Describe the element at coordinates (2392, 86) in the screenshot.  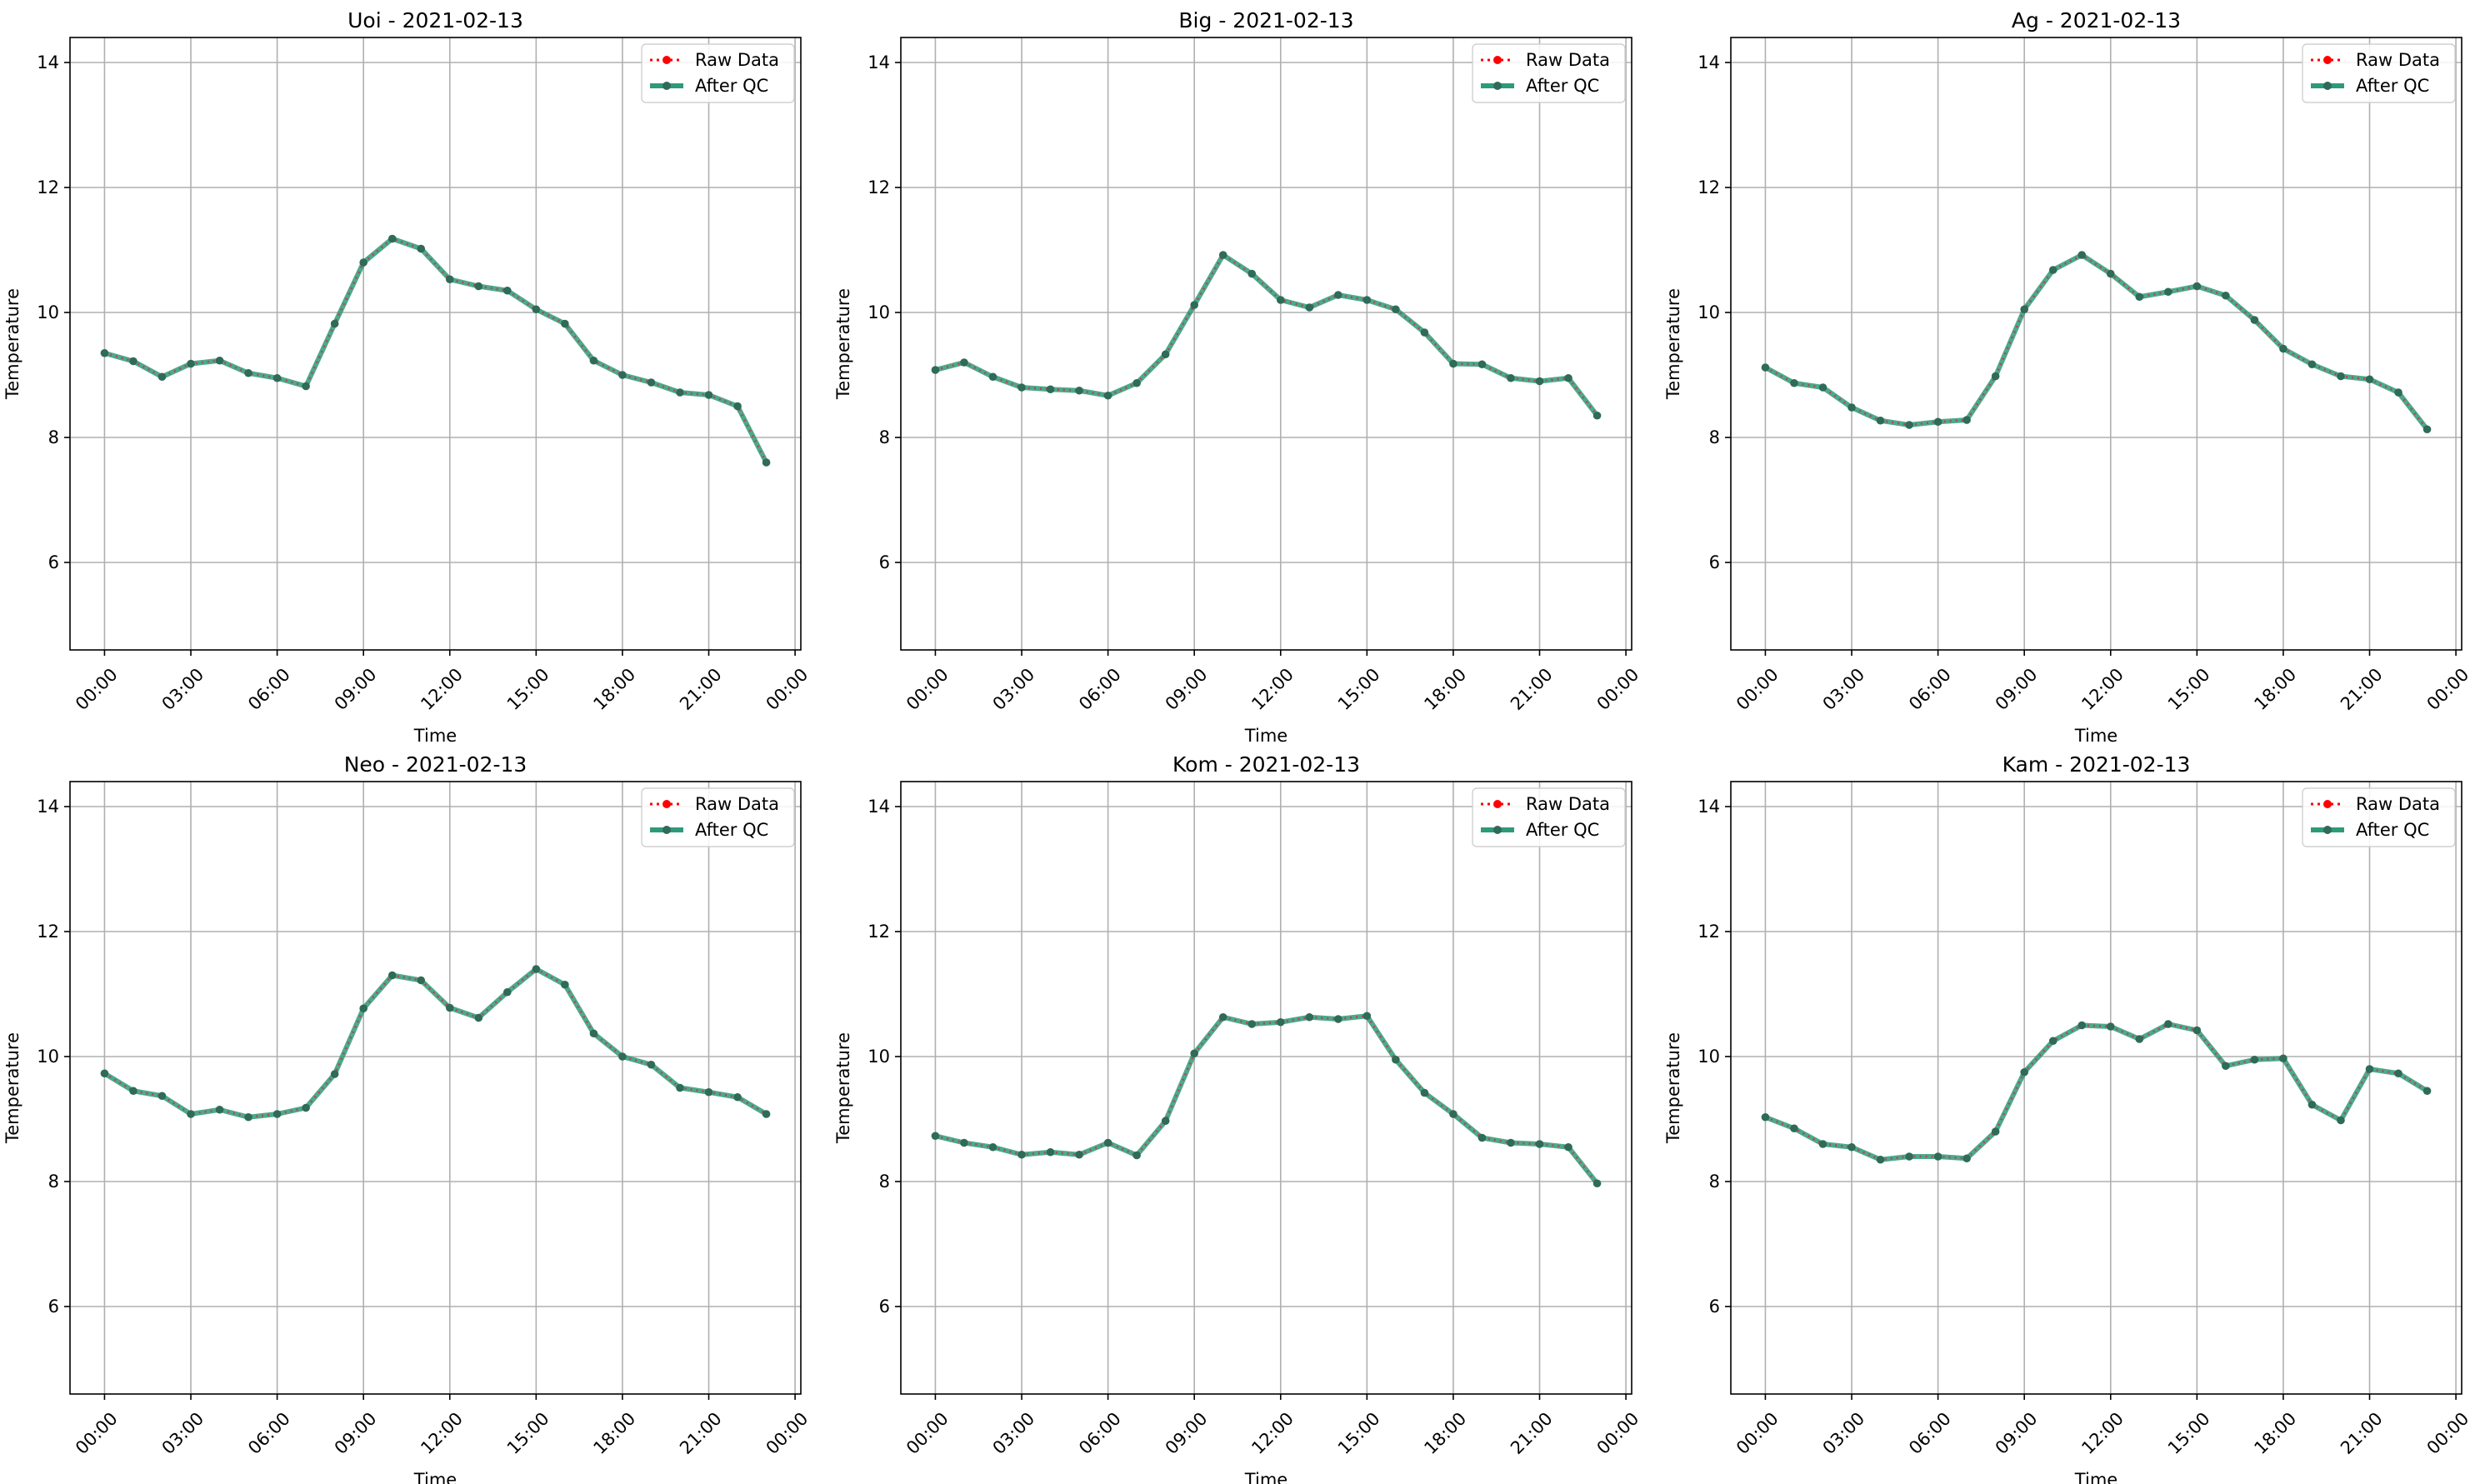
I see `legend-label-after-qc: After QC` at that location.